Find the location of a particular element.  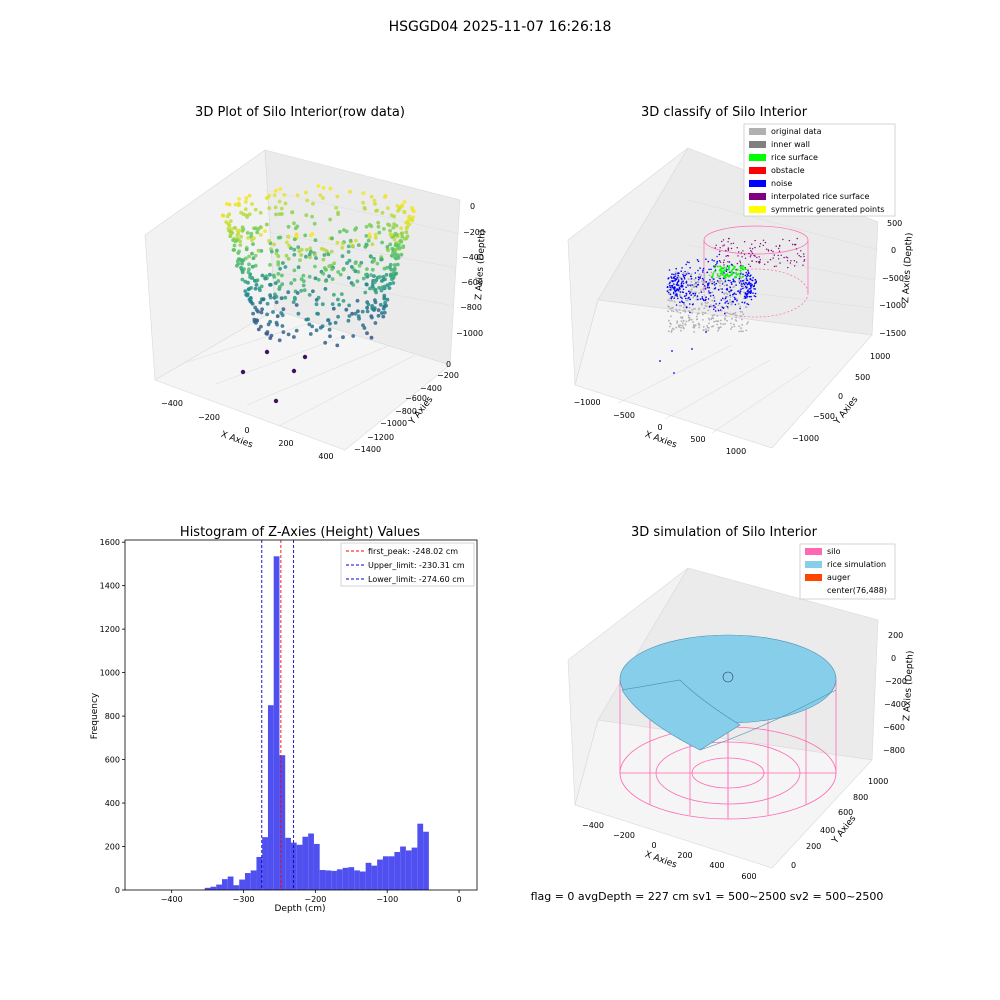

raw-y-ticks: 0 −200 −400 −600 −800 −1000 −1200 −1400 is located at coordinates (406, 407).